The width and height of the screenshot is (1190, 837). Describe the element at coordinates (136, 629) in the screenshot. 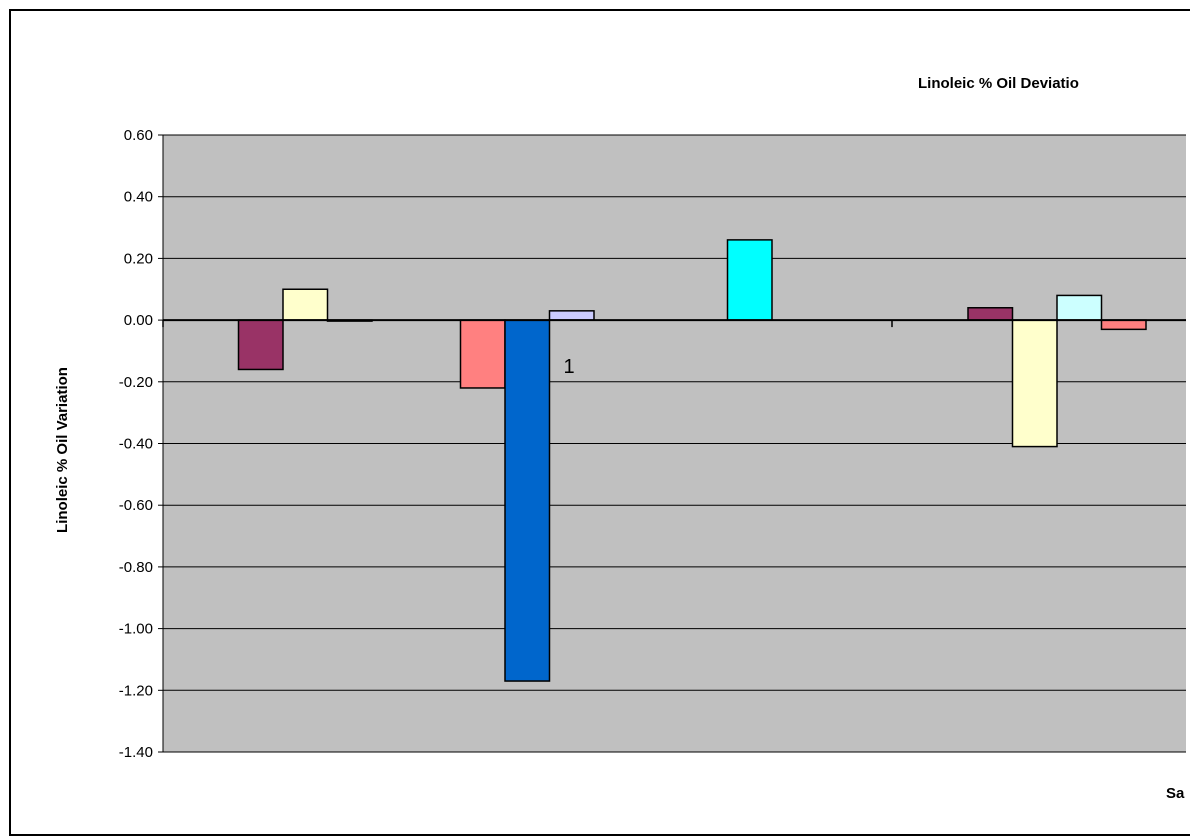

I see `y-tick-label: -1.00` at that location.